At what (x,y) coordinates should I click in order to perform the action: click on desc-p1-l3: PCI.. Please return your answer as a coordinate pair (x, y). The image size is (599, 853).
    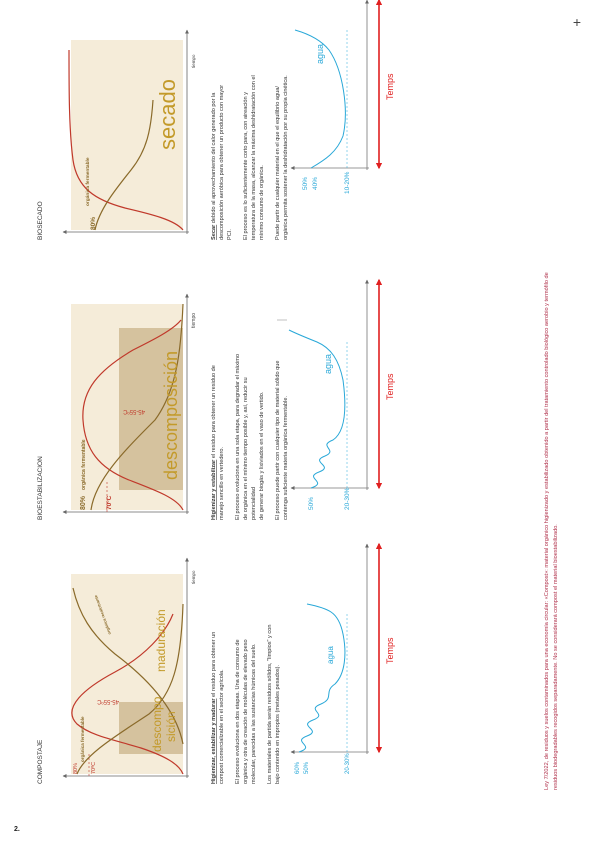
    Looking at the image, I should click on (230, 234).